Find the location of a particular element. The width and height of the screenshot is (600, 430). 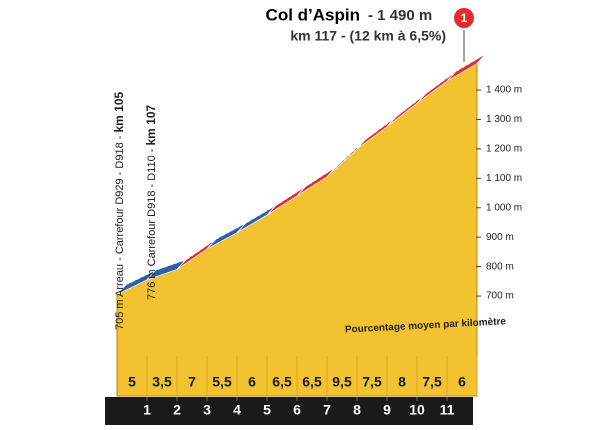

x-tick-label: 5 is located at coordinates (267, 410).